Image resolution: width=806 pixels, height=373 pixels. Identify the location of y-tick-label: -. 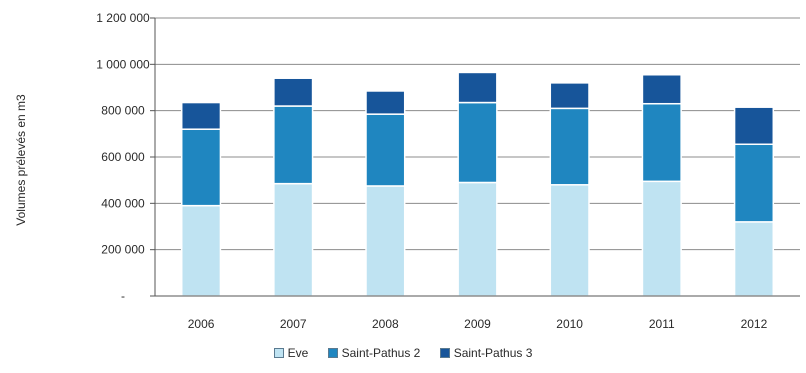
(123, 296).